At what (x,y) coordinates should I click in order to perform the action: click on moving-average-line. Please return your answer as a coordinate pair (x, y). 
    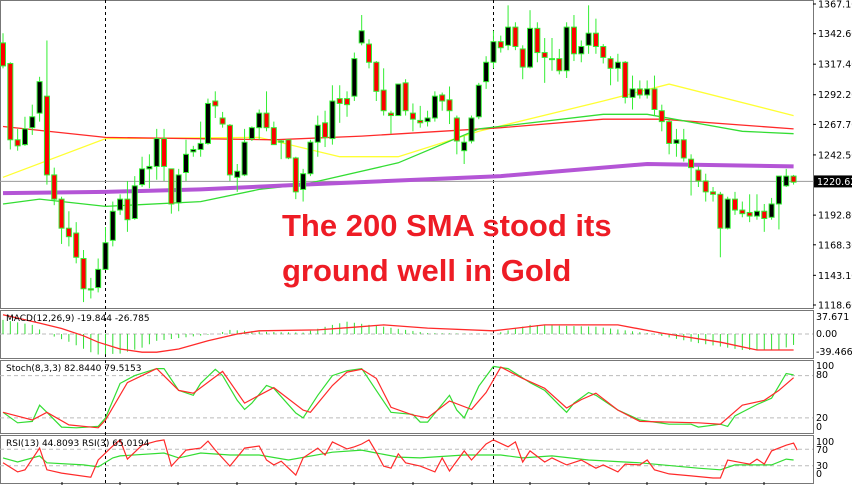
    Looking at the image, I should click on (398, 178).